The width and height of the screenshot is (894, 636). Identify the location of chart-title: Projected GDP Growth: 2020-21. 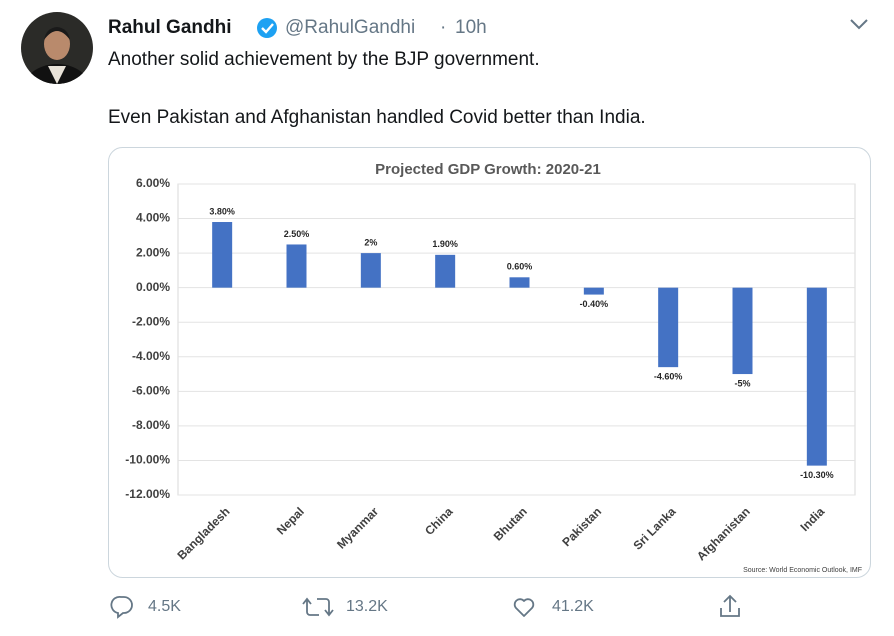
(488, 169).